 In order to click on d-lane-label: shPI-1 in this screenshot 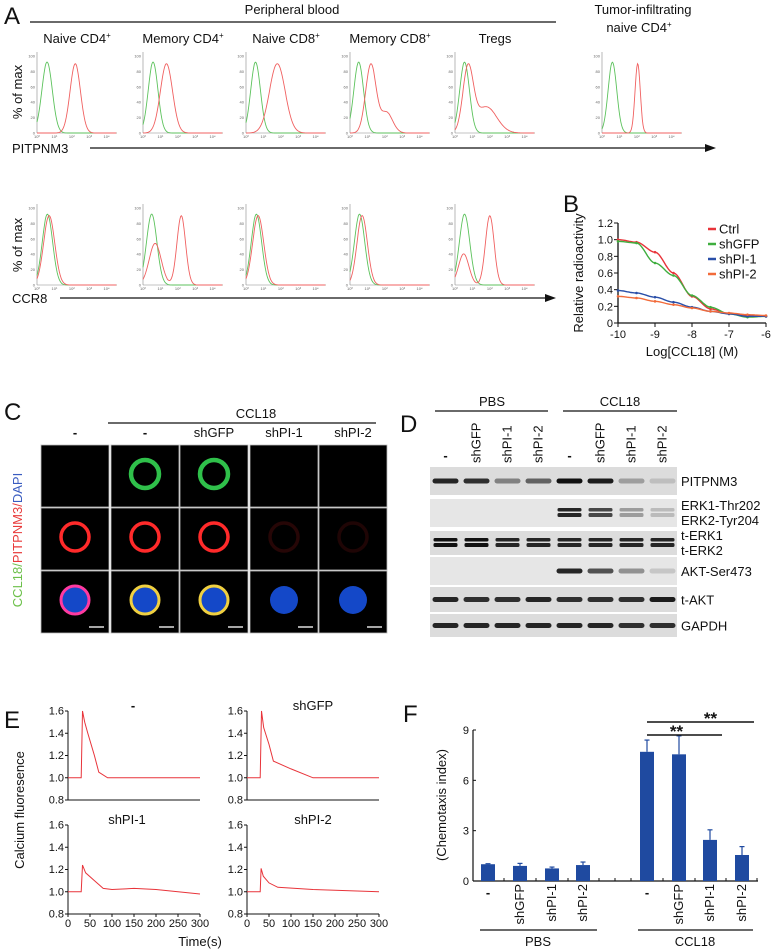, I will do `click(631, 444)`.